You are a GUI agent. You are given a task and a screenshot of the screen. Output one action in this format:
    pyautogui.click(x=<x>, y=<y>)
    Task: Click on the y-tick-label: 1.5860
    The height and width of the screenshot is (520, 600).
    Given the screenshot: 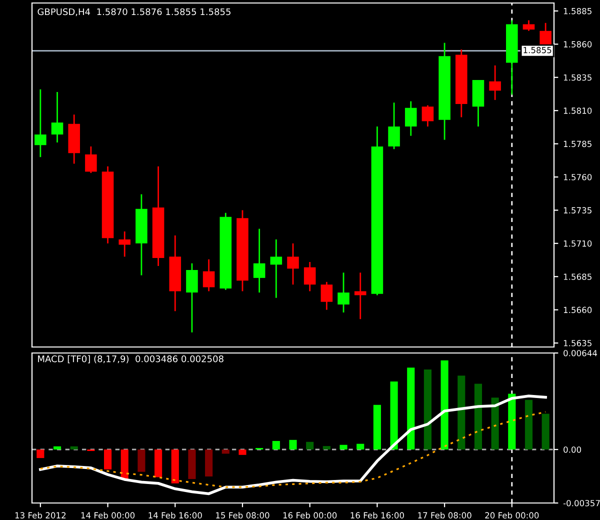 What is the action you would take?
    pyautogui.click(x=578, y=44)
    